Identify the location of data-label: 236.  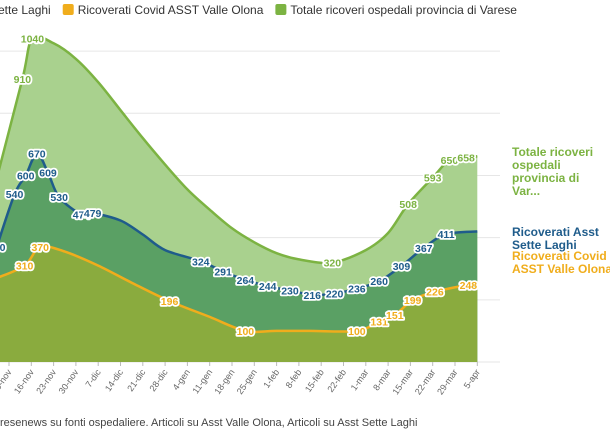
(357, 290).